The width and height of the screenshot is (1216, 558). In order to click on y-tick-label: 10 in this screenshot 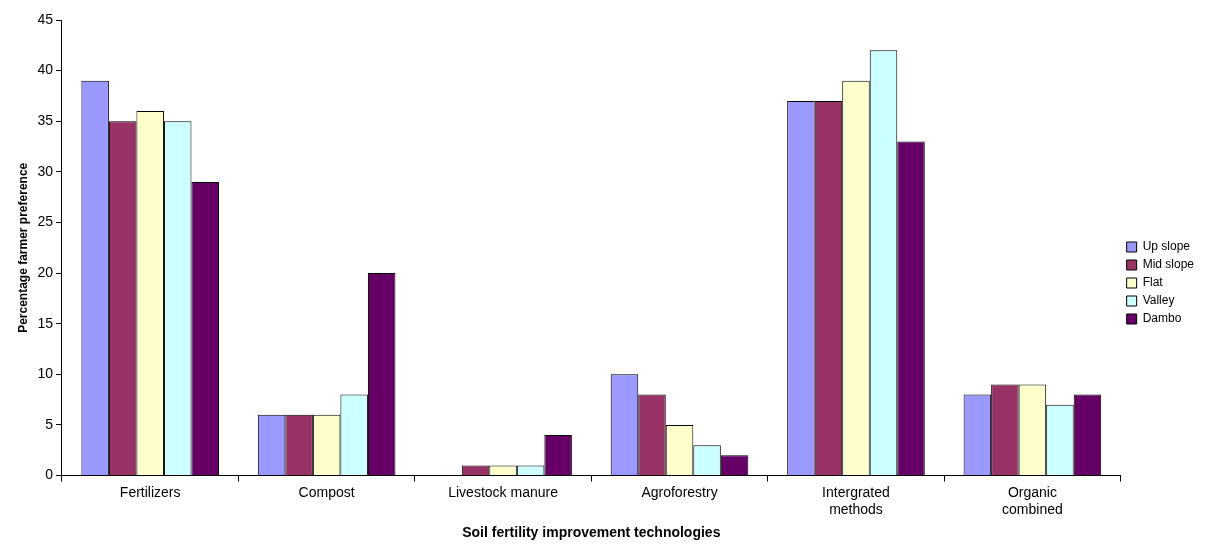, I will do `click(45, 373)`.